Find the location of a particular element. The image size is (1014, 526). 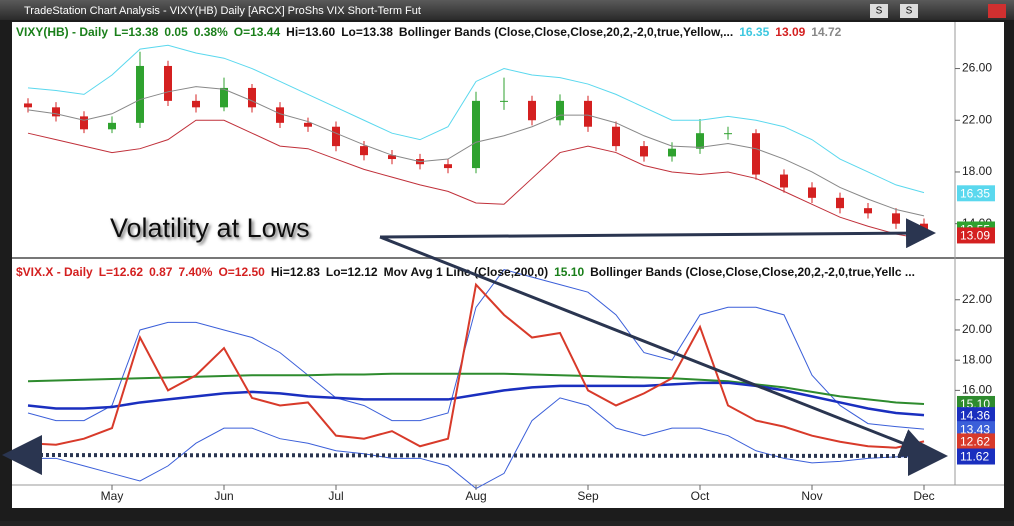

header-item: O=13.44 is located at coordinates (257, 32).